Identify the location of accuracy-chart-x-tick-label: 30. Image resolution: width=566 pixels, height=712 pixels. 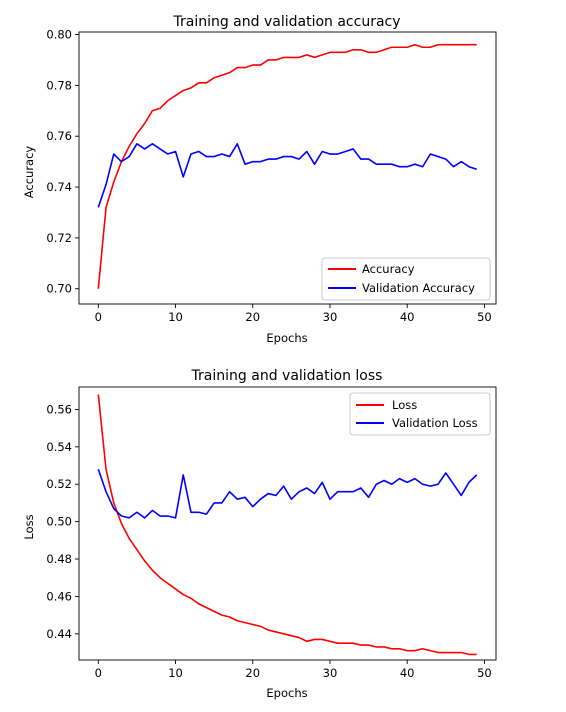
(330, 317).